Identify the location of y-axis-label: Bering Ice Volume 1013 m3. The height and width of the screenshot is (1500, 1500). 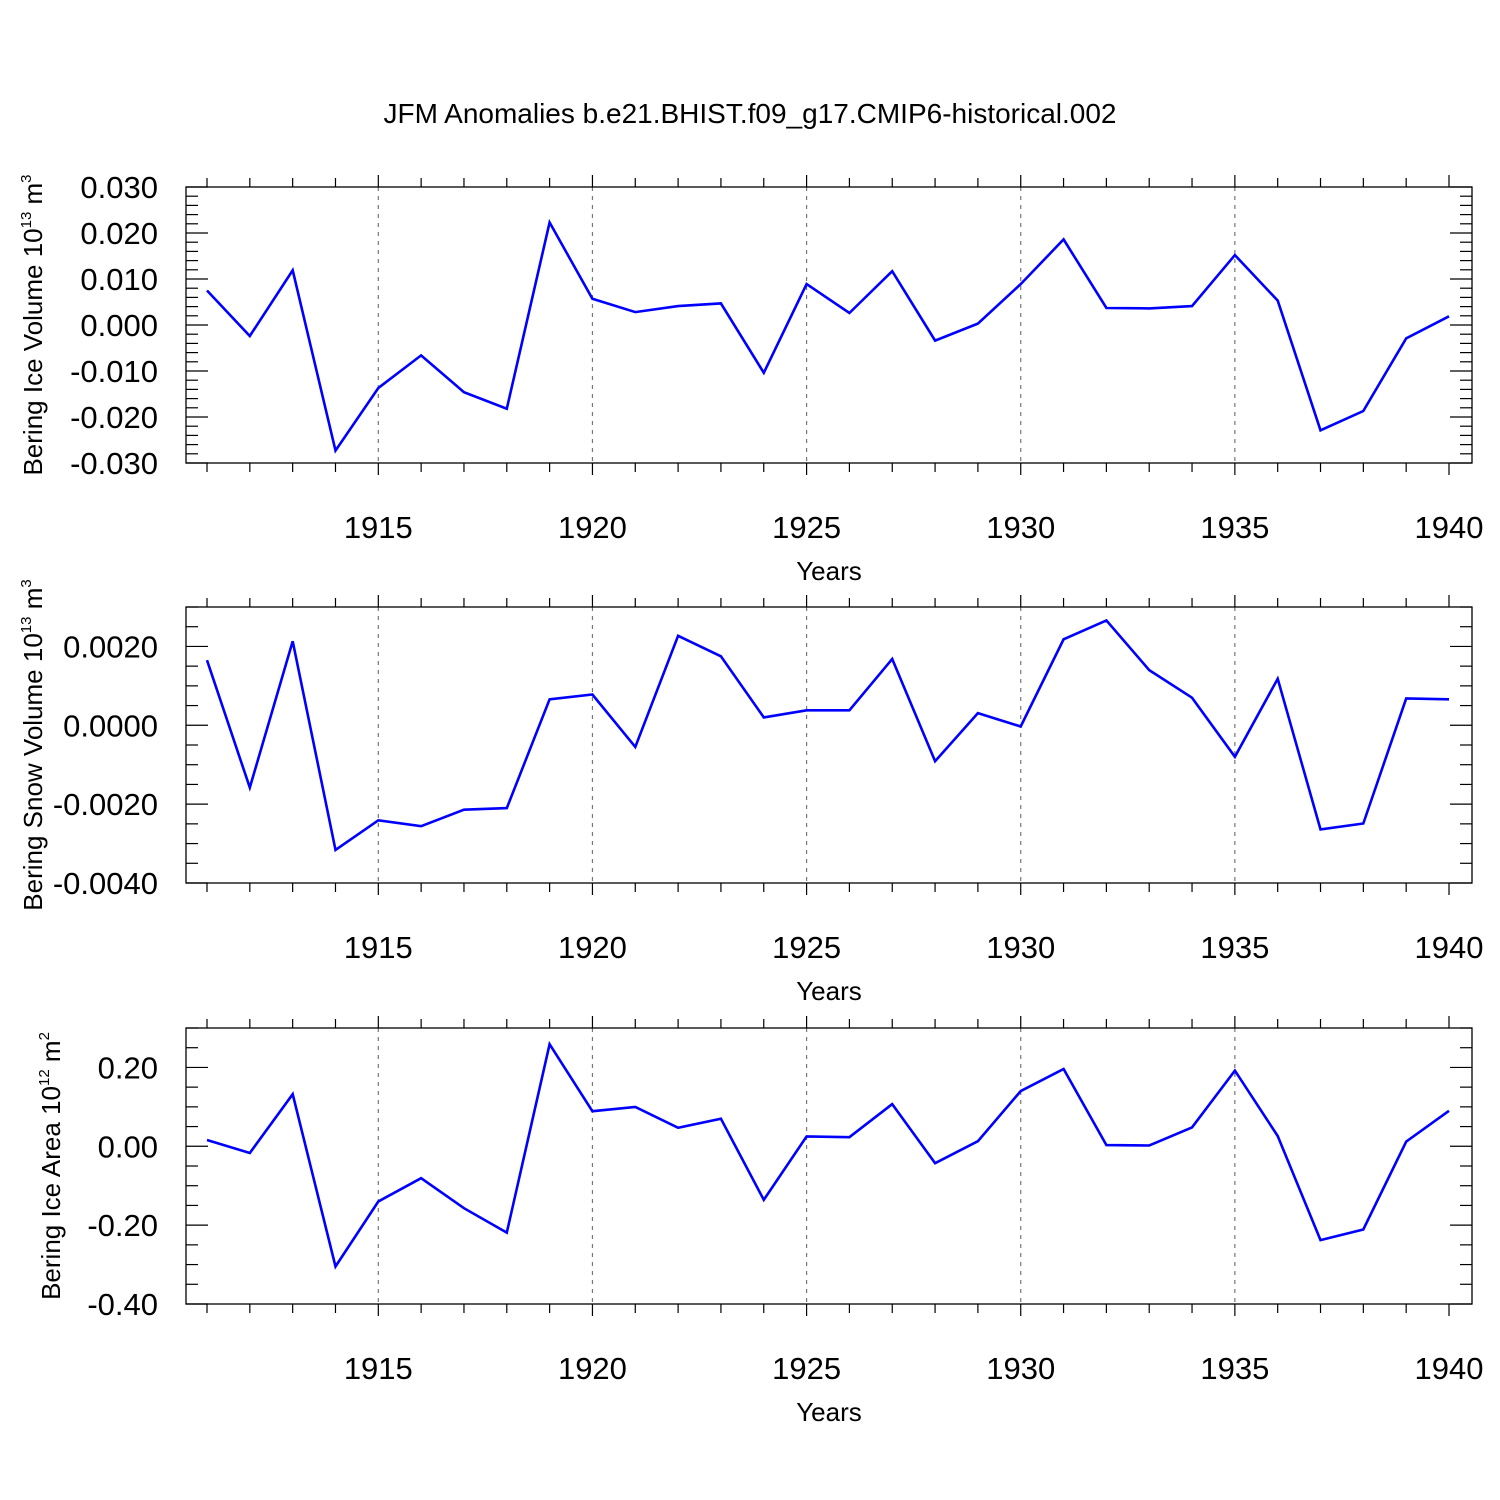
(33, 324).